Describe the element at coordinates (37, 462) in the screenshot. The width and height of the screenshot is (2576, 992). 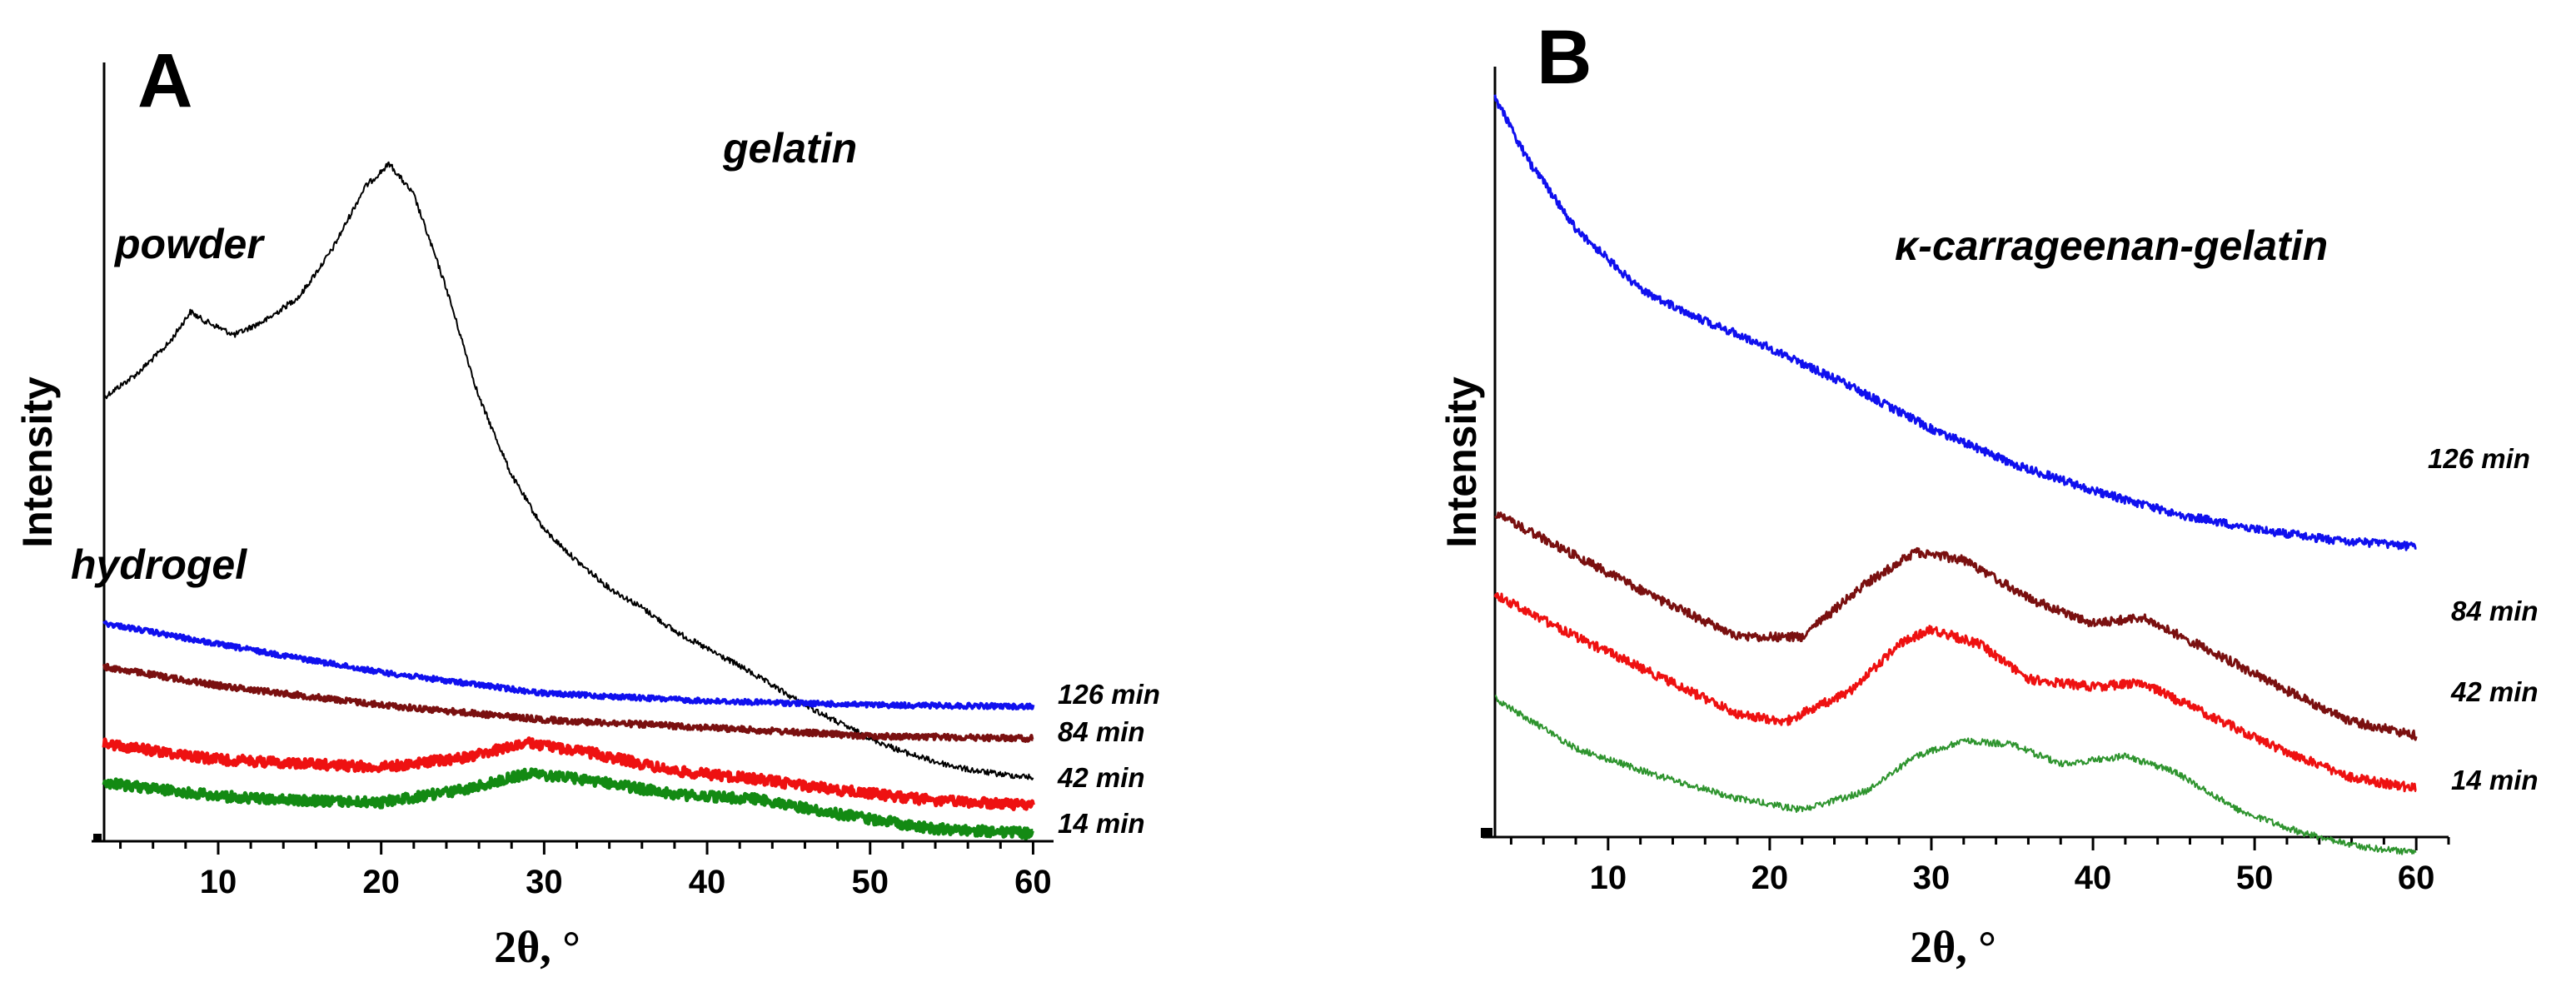
I see `panel-a-ylabel: Intensity` at that location.